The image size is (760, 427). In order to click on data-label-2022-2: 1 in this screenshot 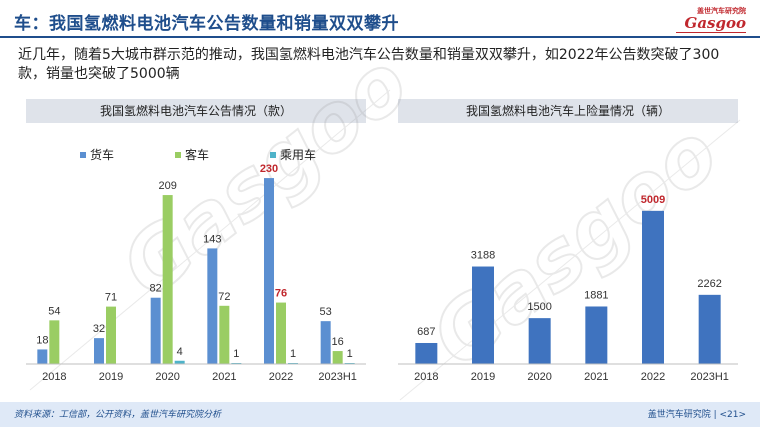, I will do `click(293, 354)`.